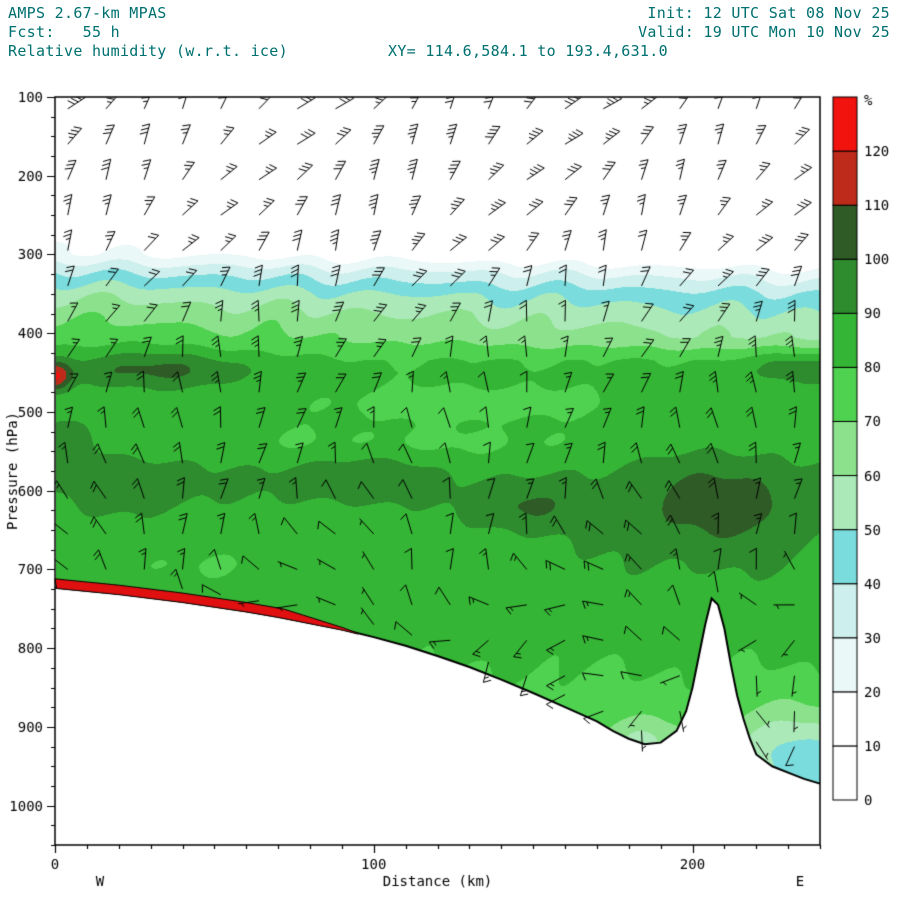 The image size is (900, 900). I want to click on forecast-hour: Fcst: 55 h, so click(64, 32).